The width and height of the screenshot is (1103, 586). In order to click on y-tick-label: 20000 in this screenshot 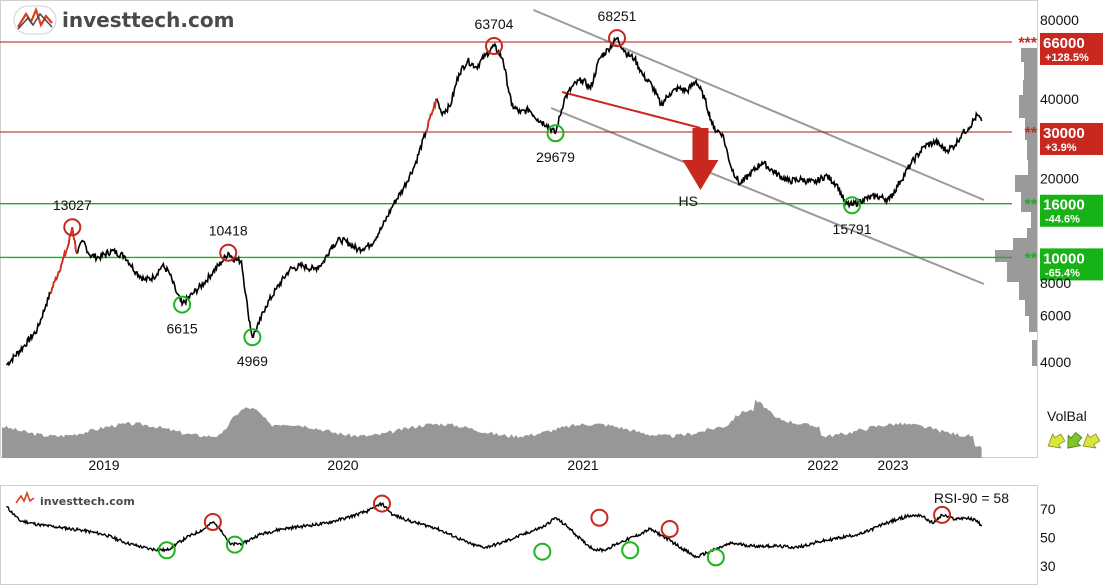, I will do `click(1059, 178)`.